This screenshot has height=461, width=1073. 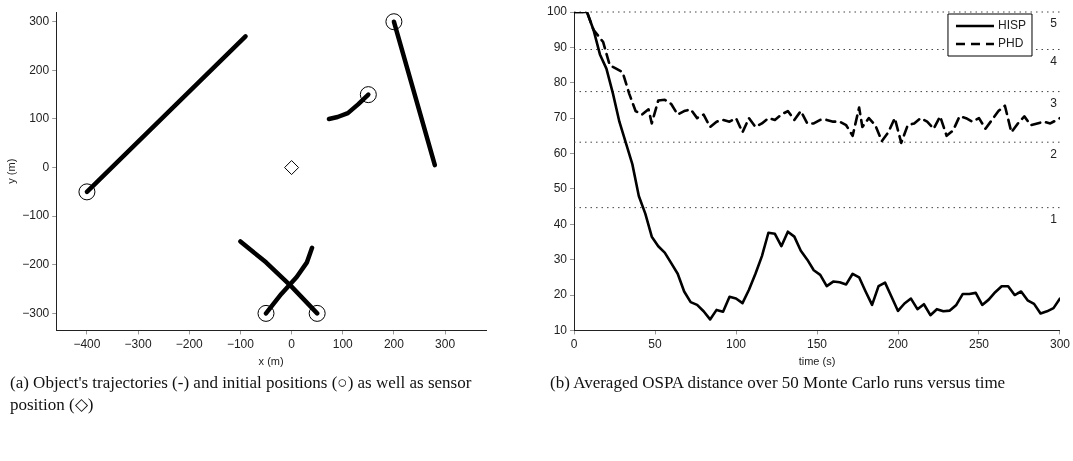 I want to click on annotation: 2, so click(x=1054, y=153).